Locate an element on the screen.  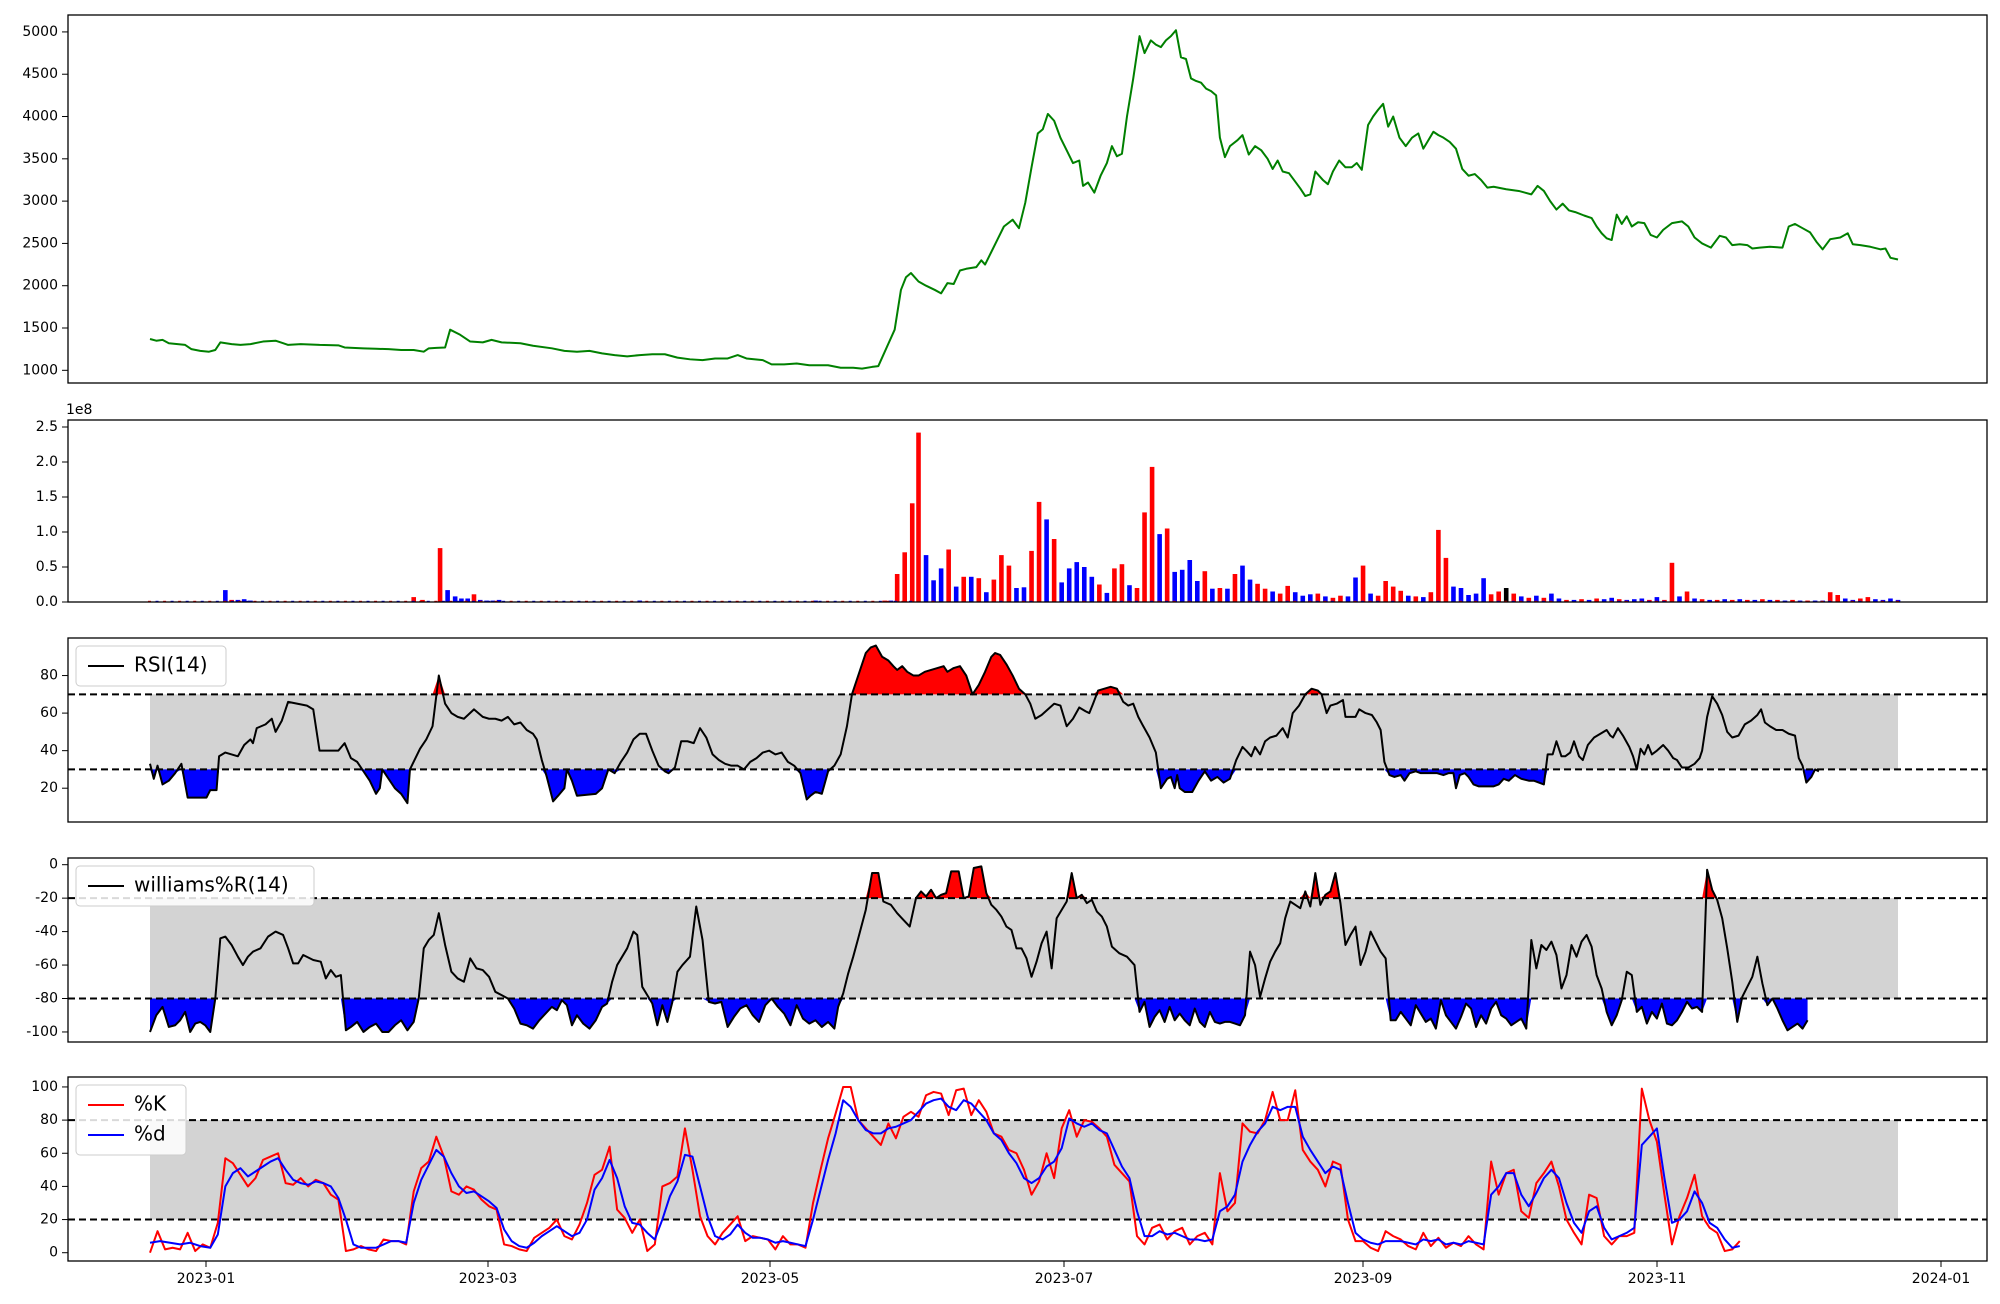
y-tick-label: 2.5 is located at coordinates (47, 427).